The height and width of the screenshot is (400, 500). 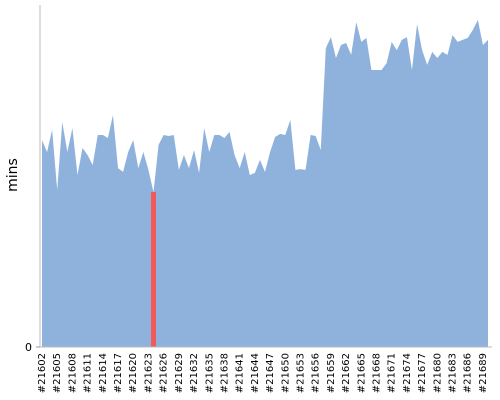 What do you see at coordinates (483, 373) in the screenshot?
I see `x-tick-label: #21689` at bounding box center [483, 373].